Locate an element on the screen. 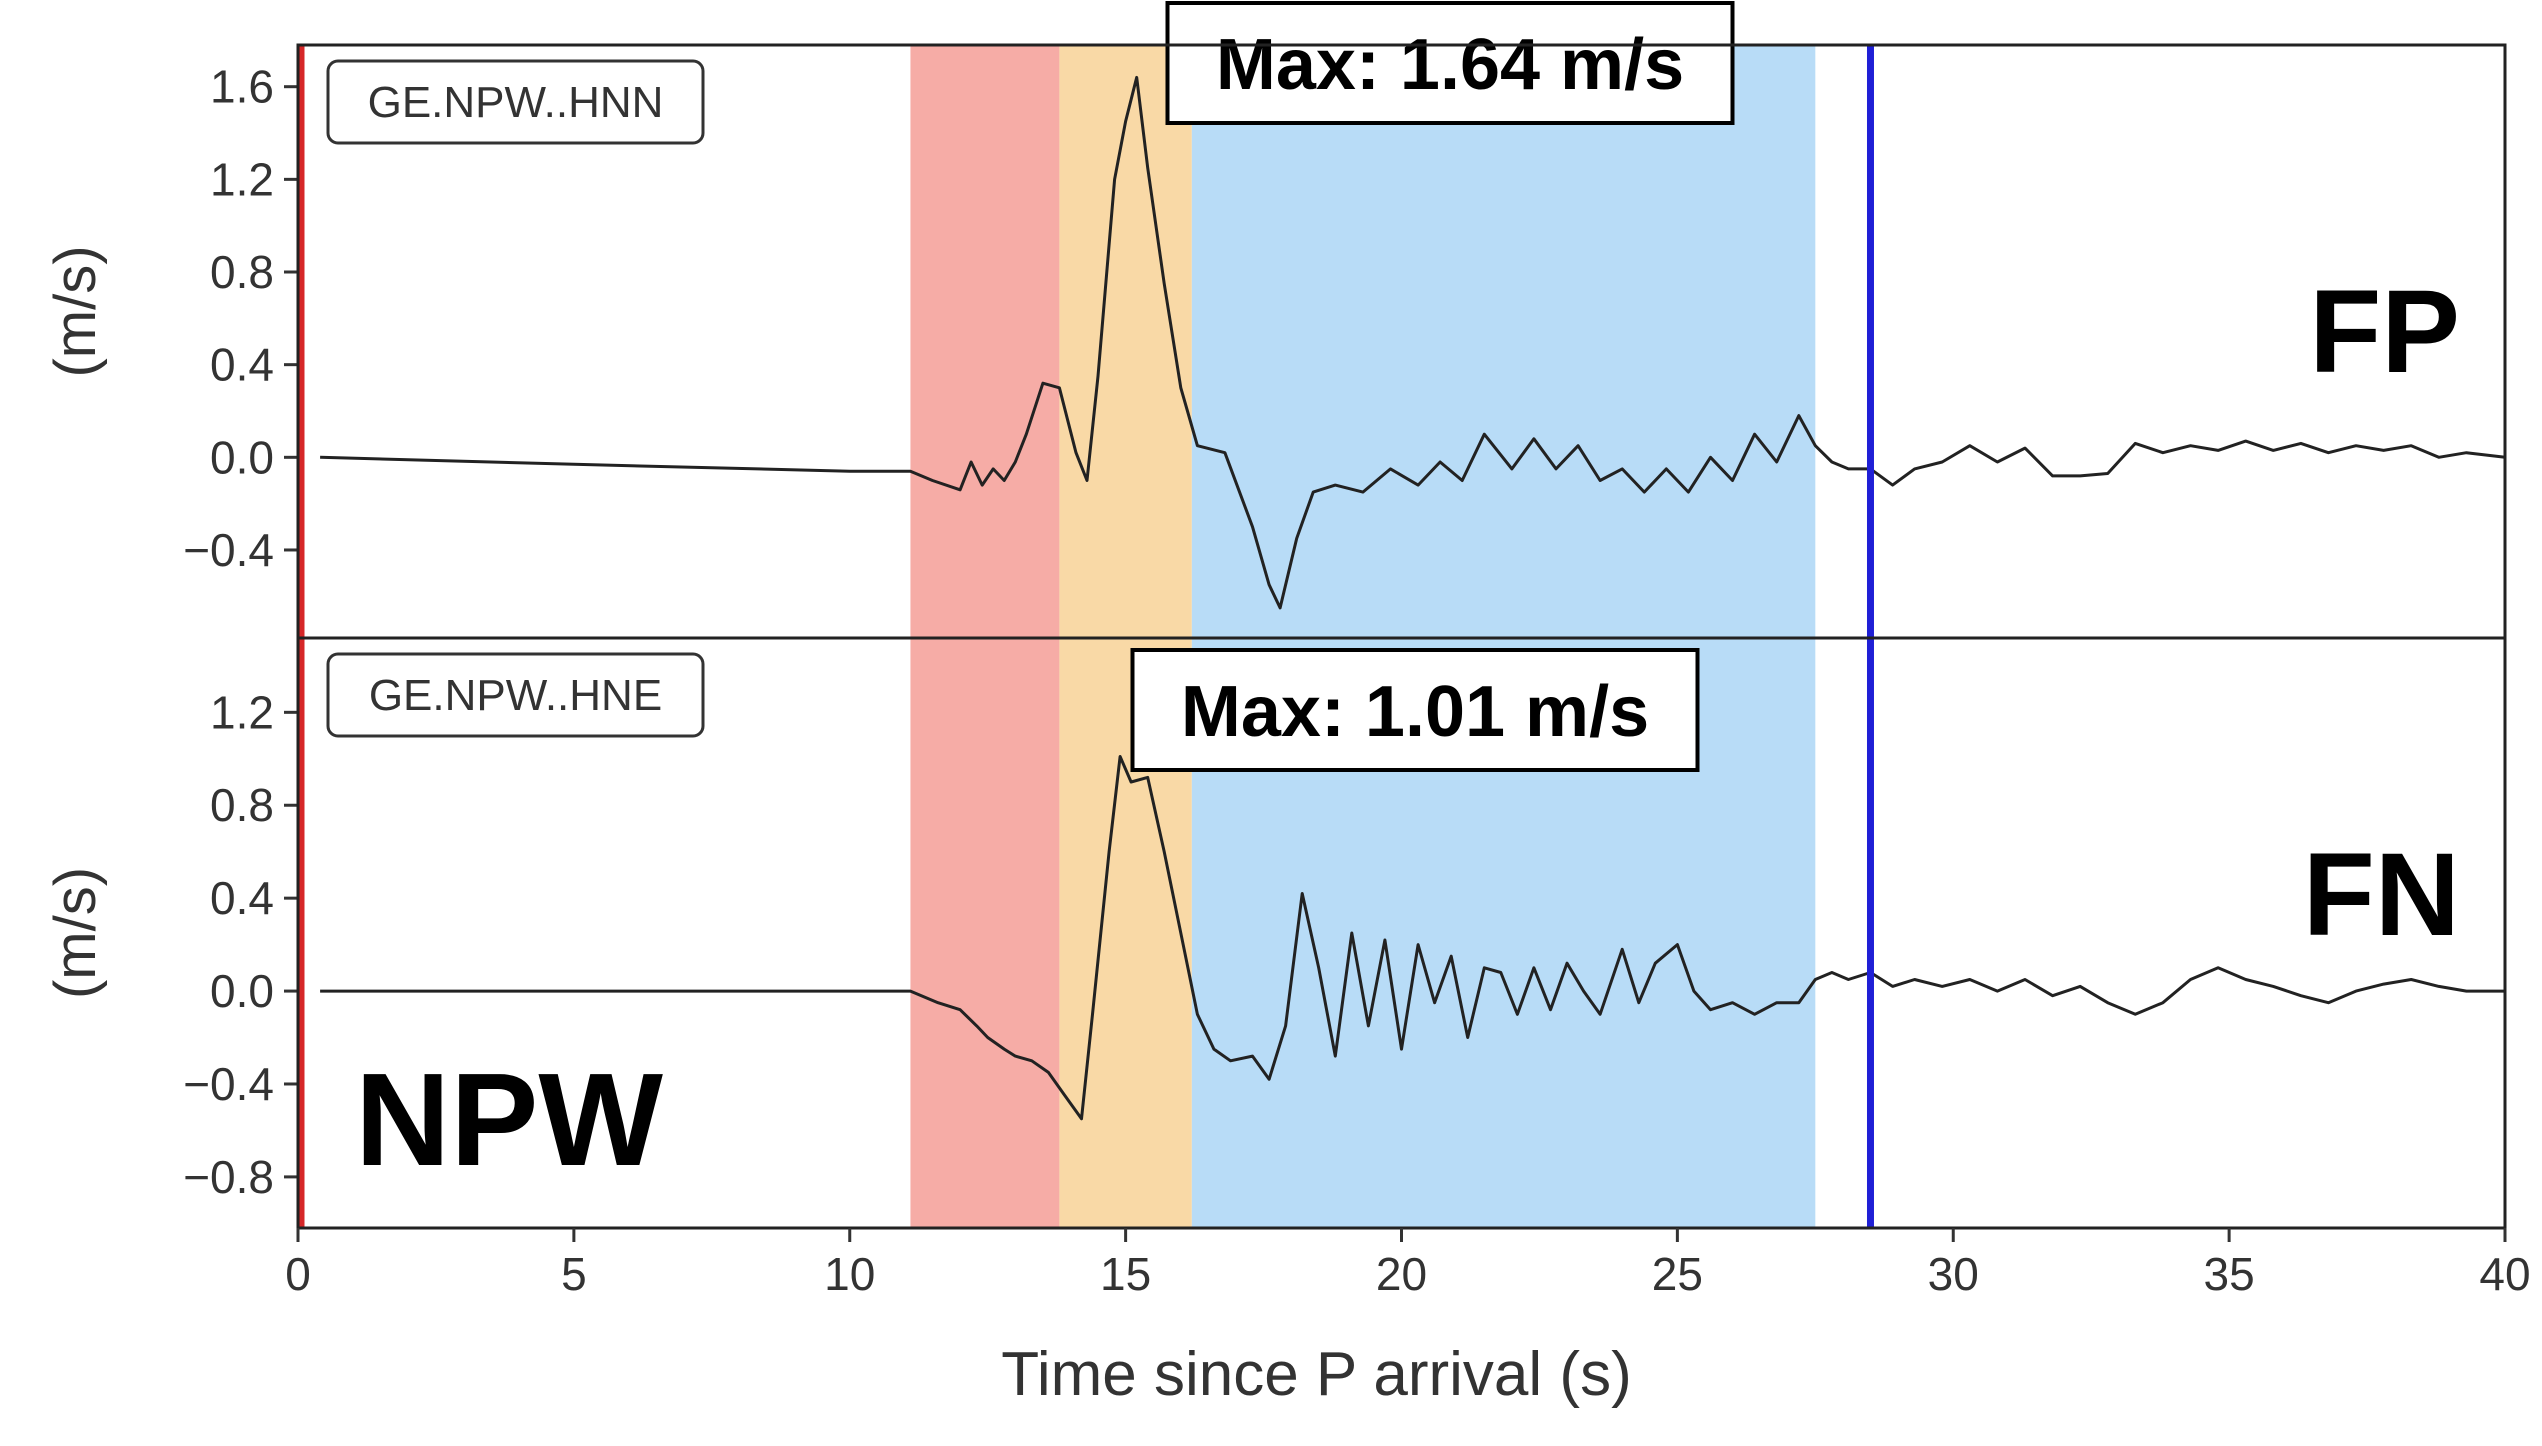 The width and height of the screenshot is (2542, 1446). component-label-fn: FN is located at coordinates (2381, 895).